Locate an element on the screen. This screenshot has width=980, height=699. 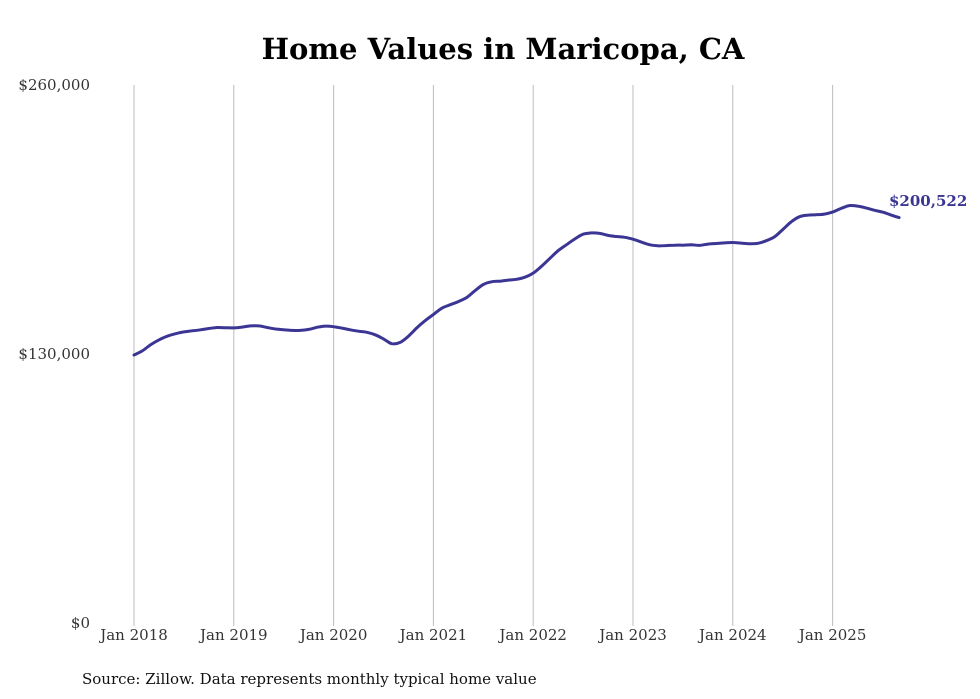
x-tick-label: Jan 2021 is located at coordinates (433, 635).